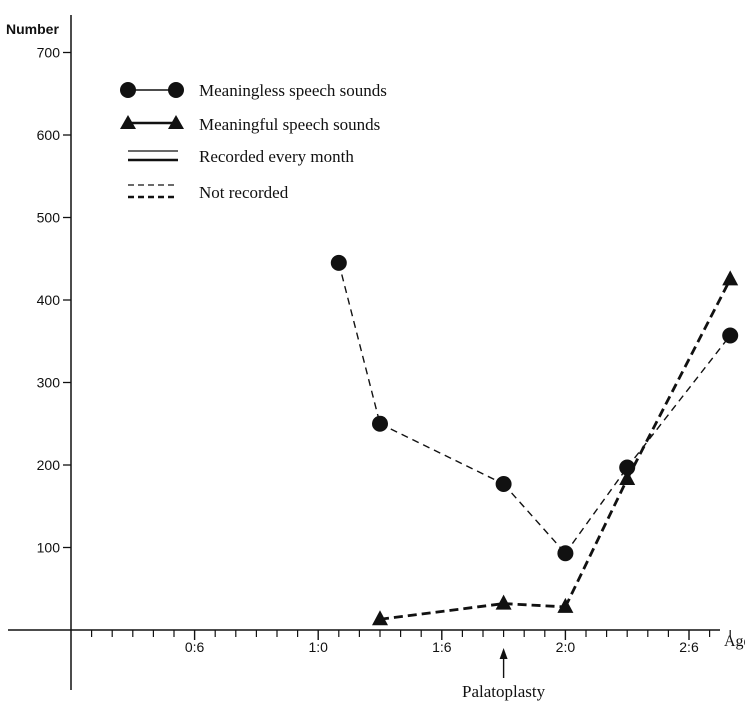 This screenshot has width=745, height=701. What do you see at coordinates (734, 641) in the screenshot?
I see `x-axis-title: Age` at bounding box center [734, 641].